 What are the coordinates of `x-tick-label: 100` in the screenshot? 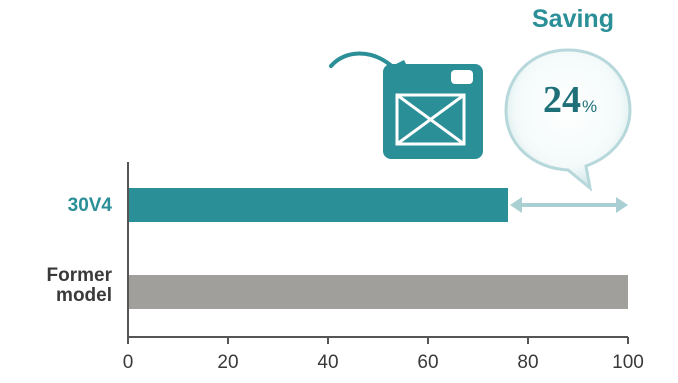 It's located at (628, 362).